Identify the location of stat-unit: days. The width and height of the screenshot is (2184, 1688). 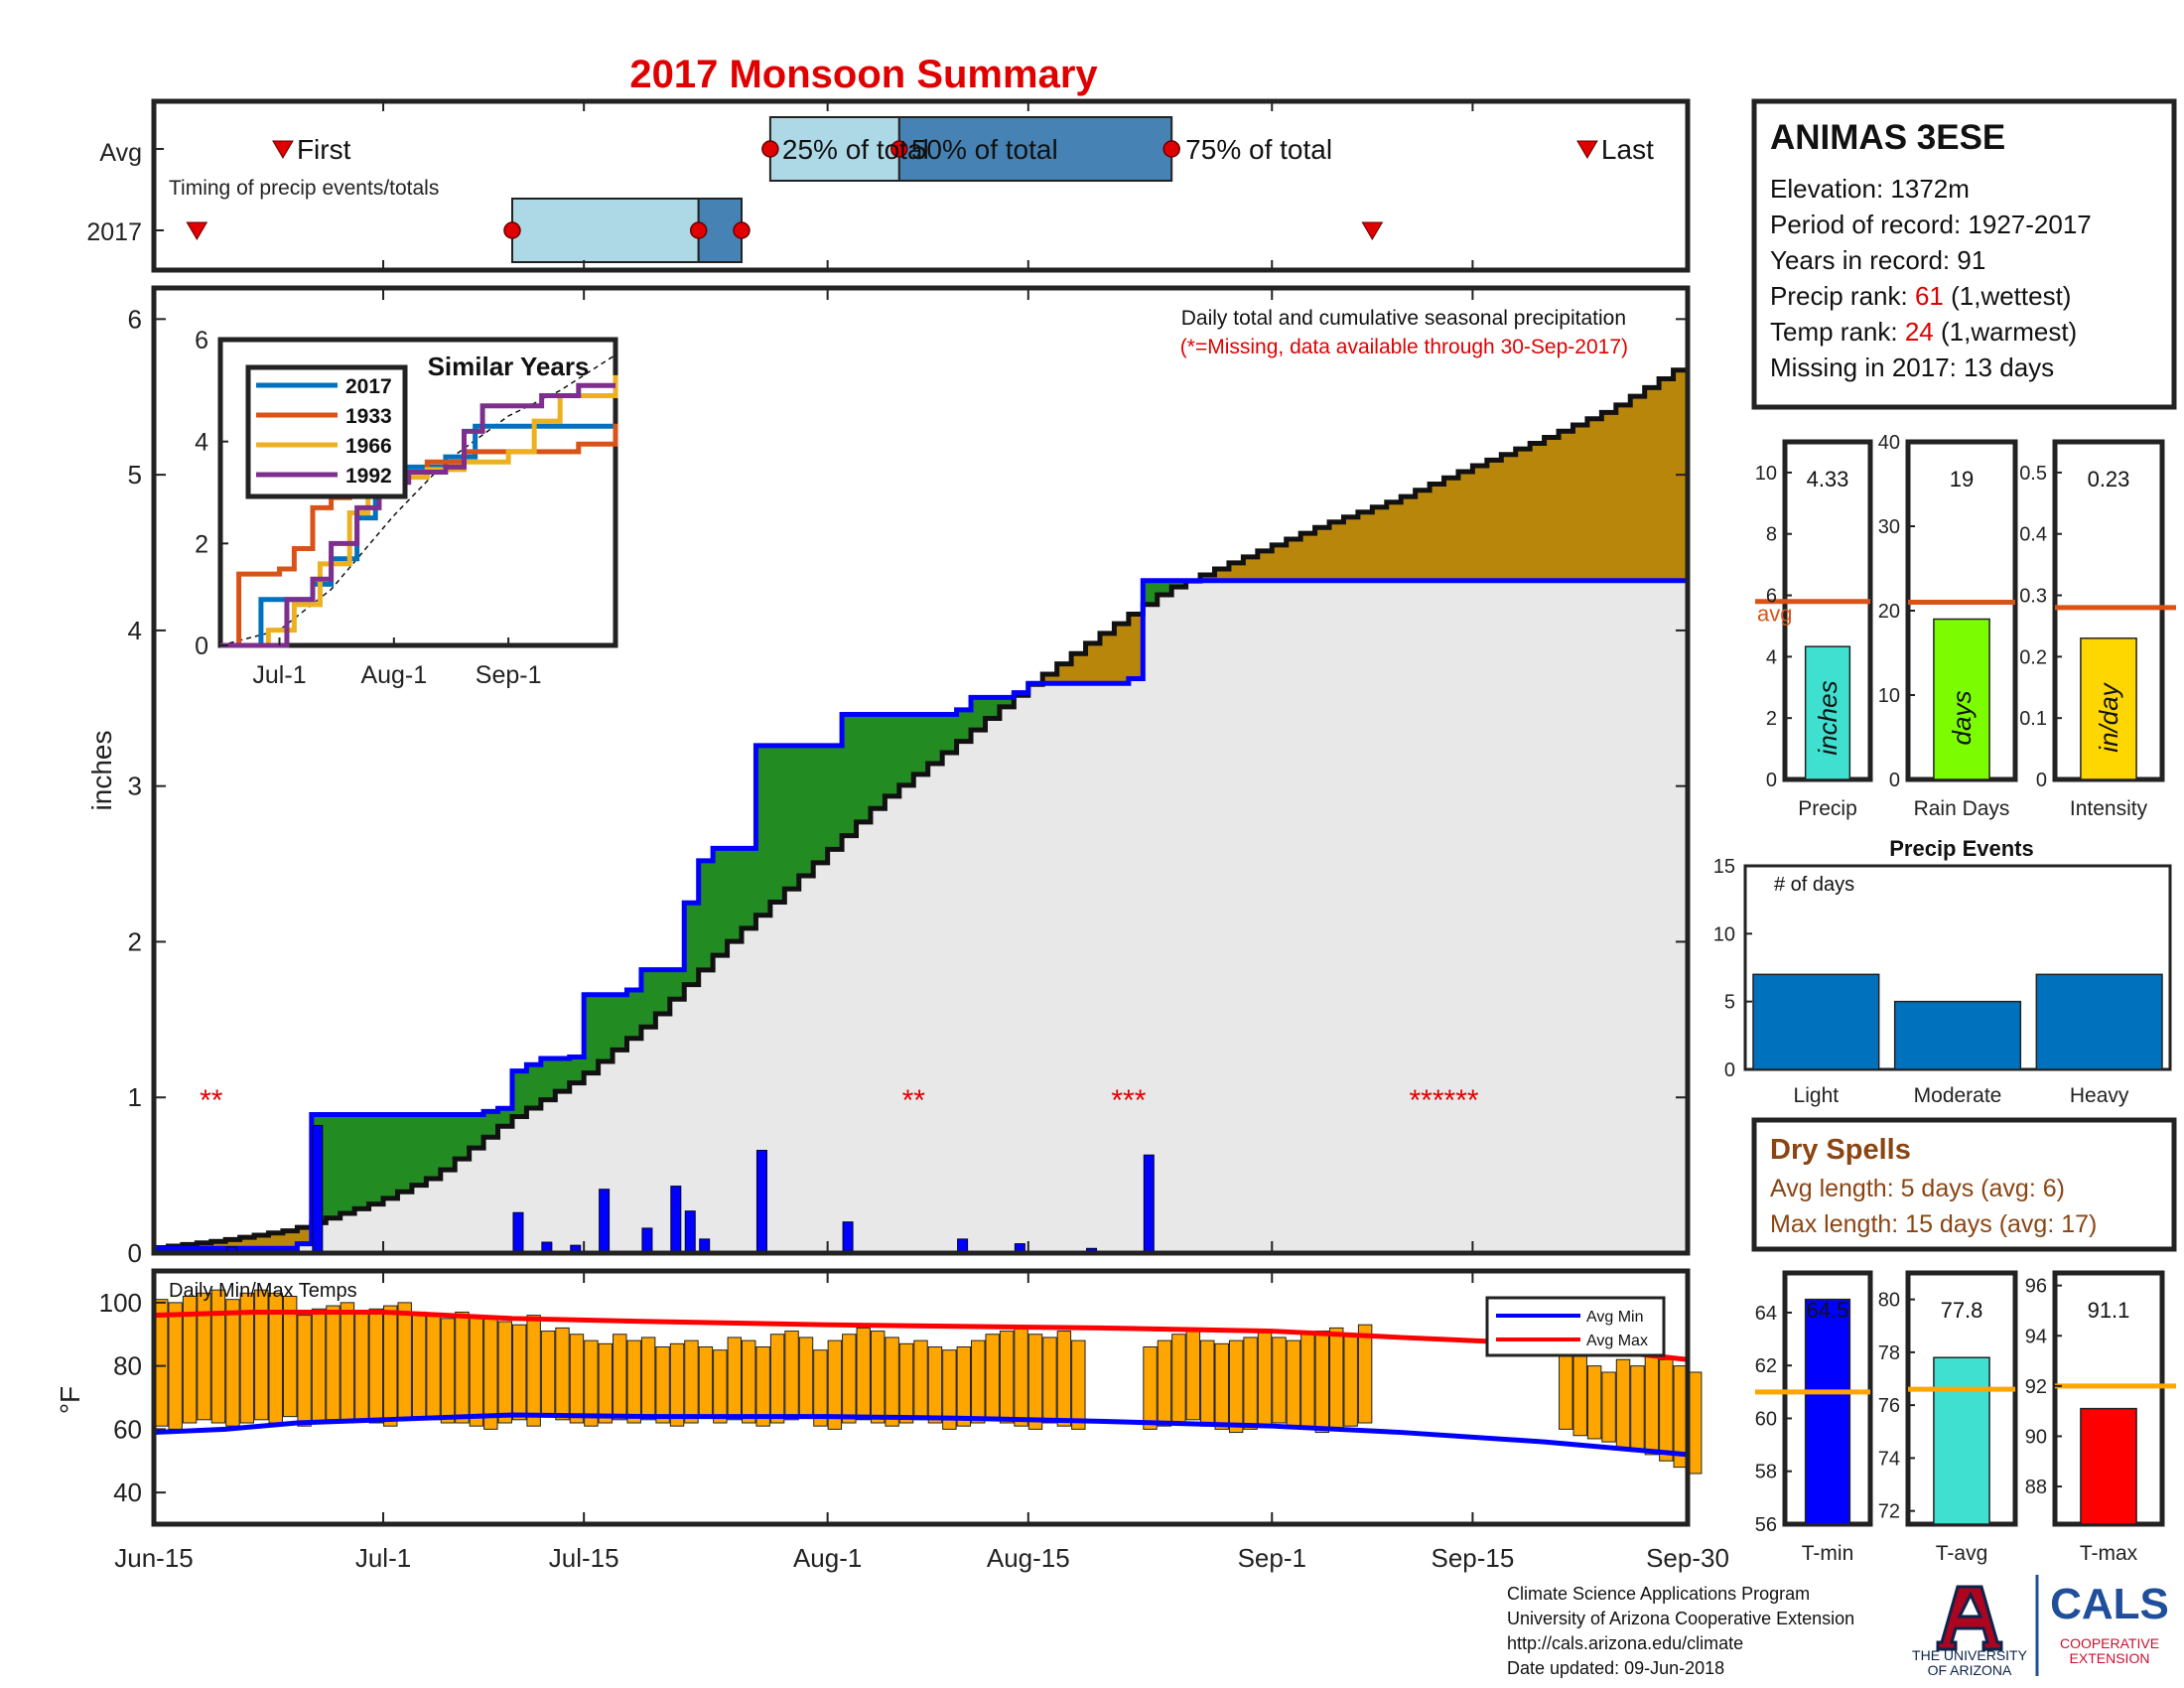
(1962, 718).